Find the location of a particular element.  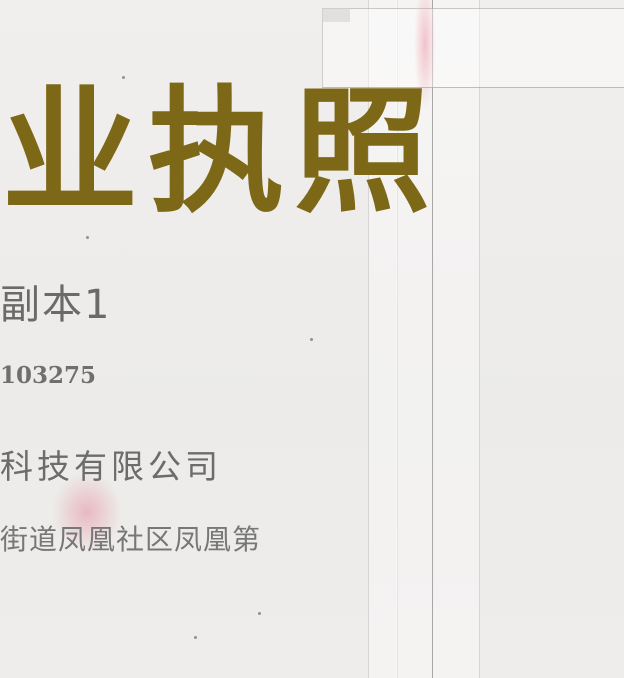

tape-corner is located at coordinates (336, 15).